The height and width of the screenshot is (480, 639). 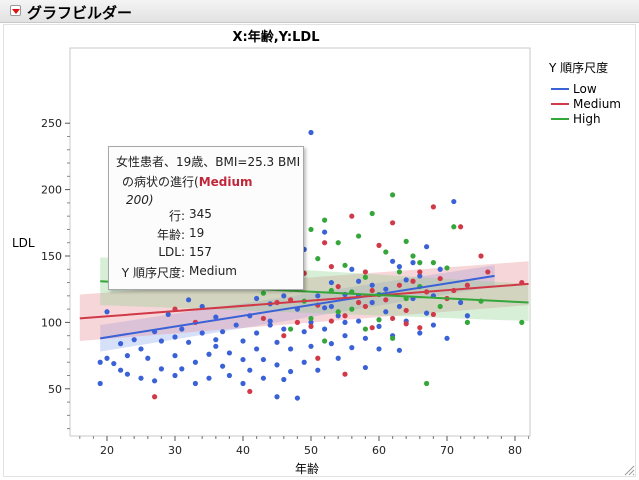 I want to click on resize-grip-icon, so click(x=629, y=470).